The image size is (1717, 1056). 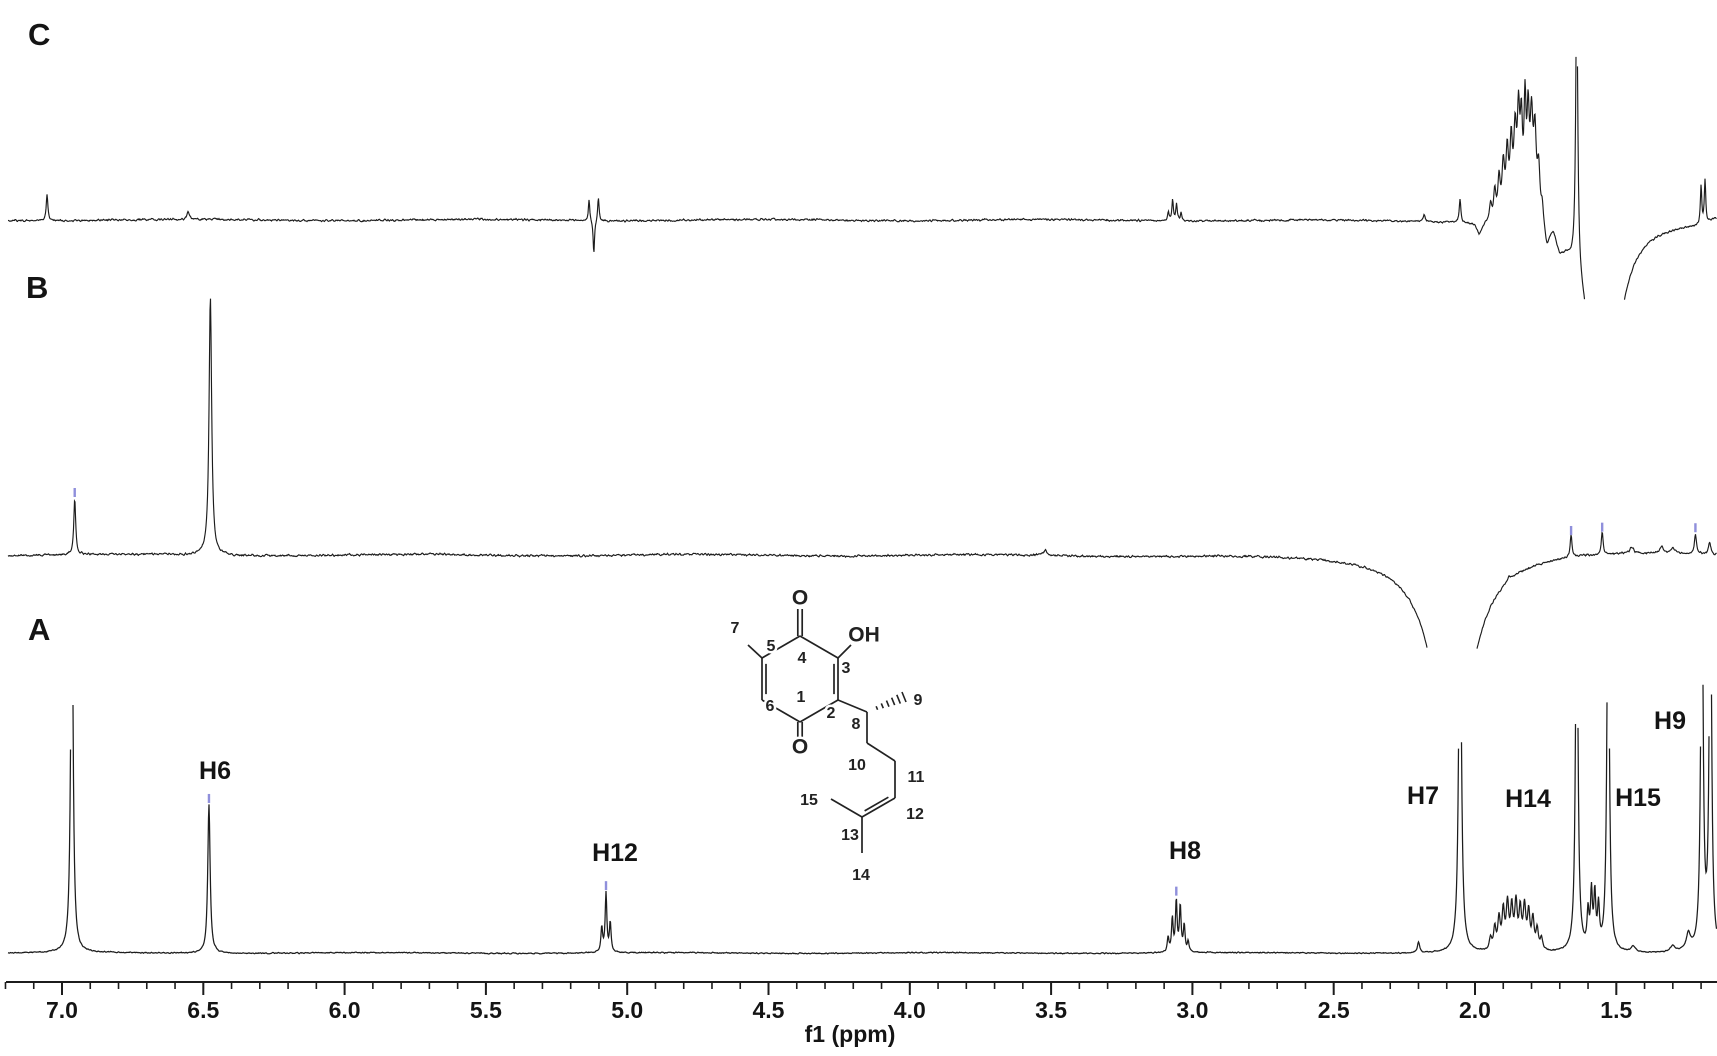 I want to click on assignment-label-H14: H14, so click(x=1528, y=799).